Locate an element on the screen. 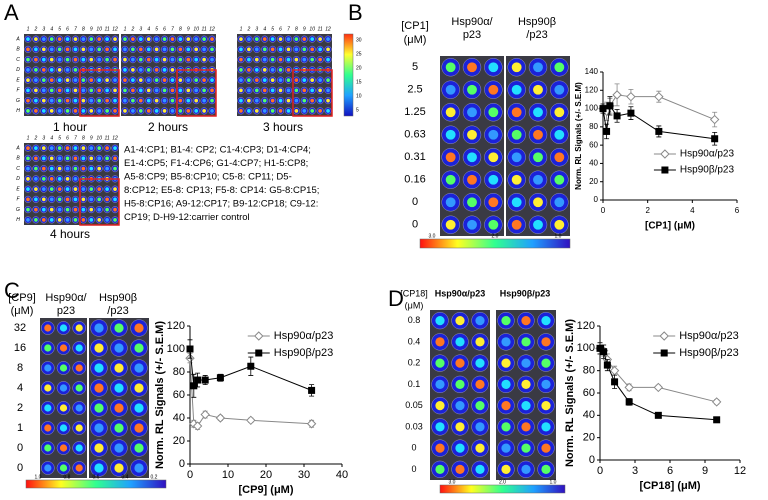 The image size is (768, 500). legend-label: Hsp90β/p23 is located at coordinates (709, 353).